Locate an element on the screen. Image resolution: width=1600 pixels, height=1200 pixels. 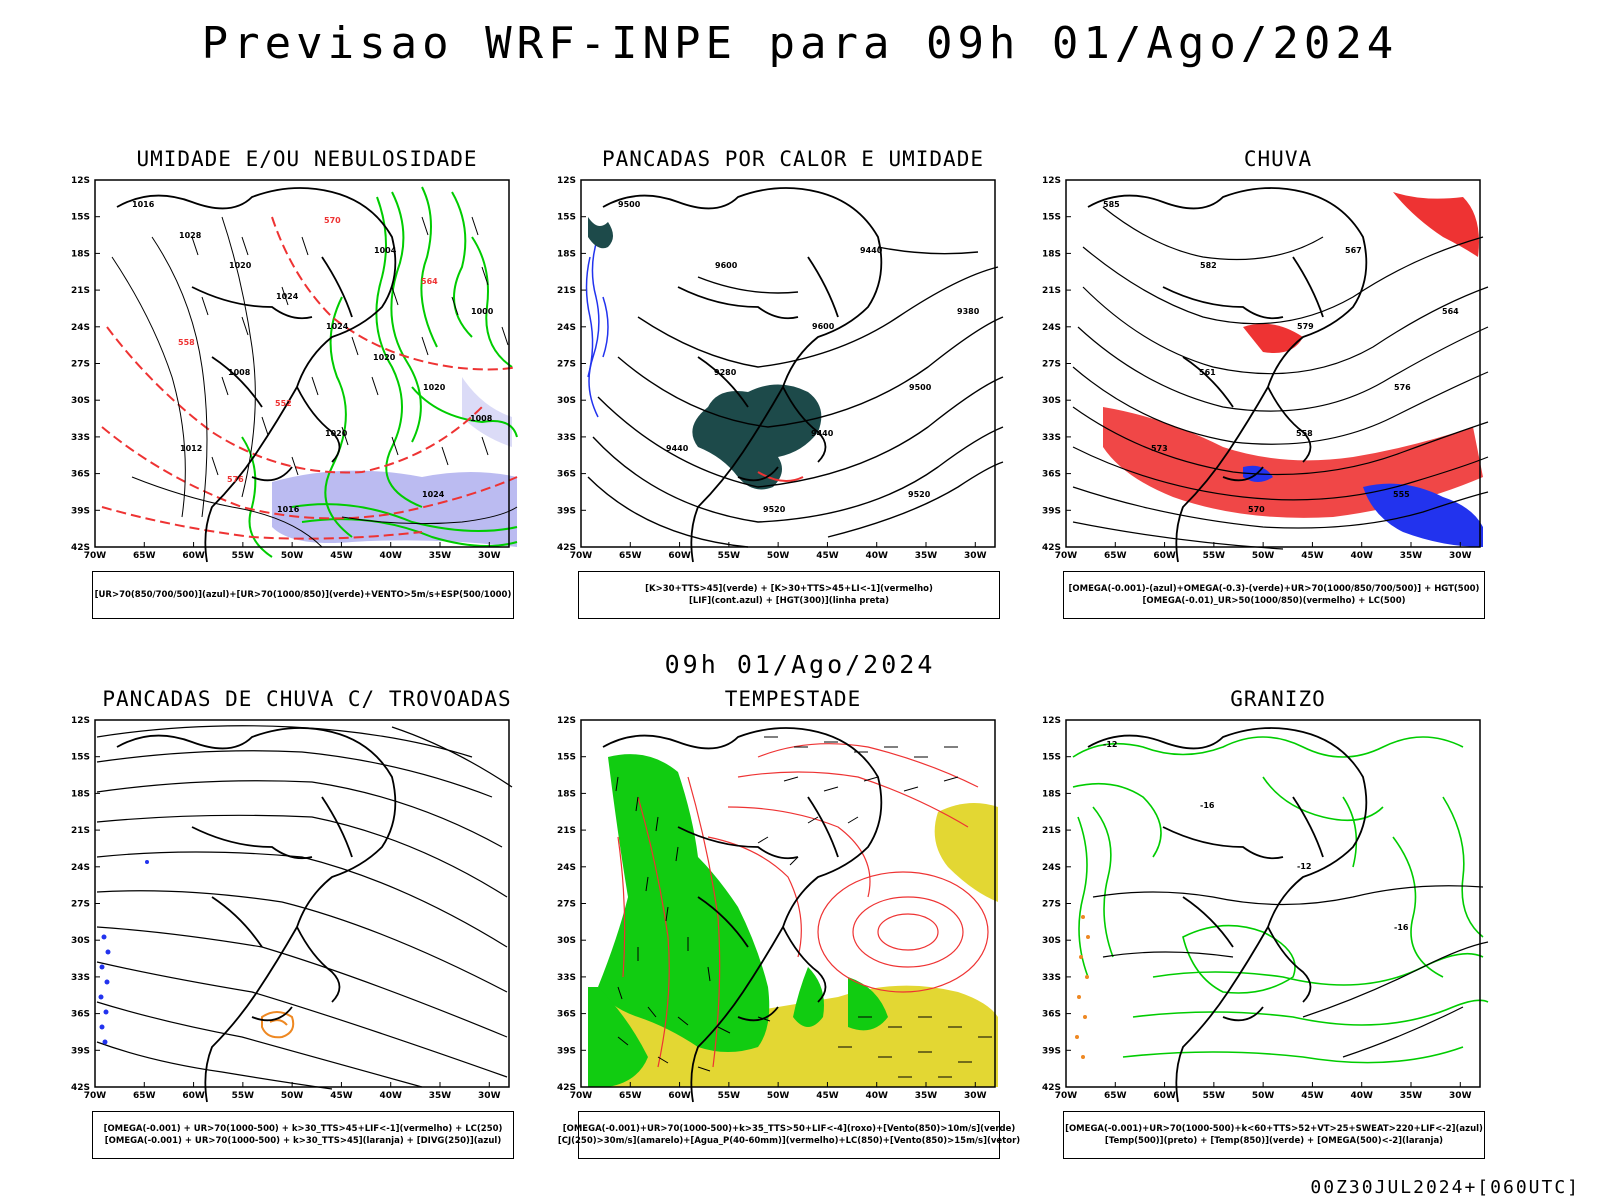
lat-tick-label: 21S is located at coordinates (80, 831).